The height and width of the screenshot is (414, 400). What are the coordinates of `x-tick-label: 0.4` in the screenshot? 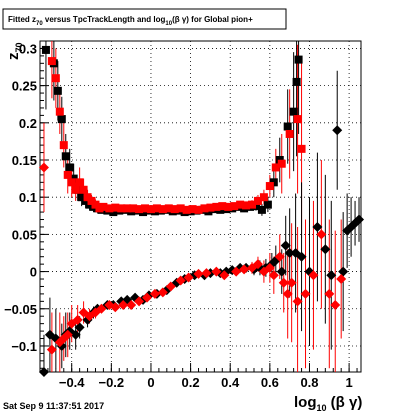 It's located at (230, 382).